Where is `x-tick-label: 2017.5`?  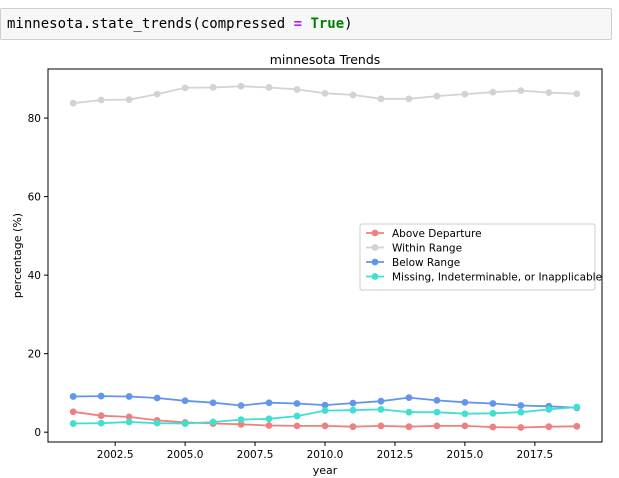
x-tick-label: 2017.5 is located at coordinates (534, 455).